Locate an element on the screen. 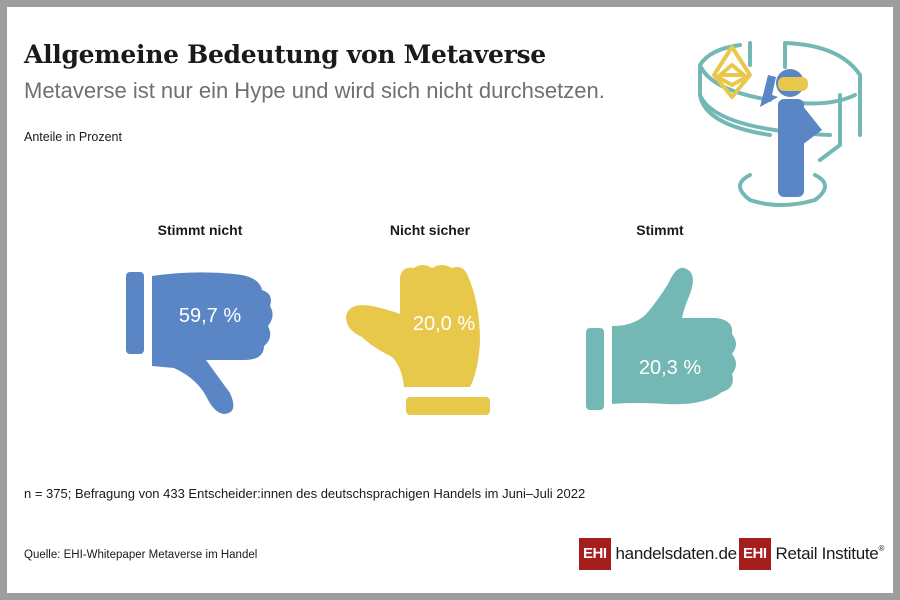 The width and height of the screenshot is (900, 600). value-label: 59,7 % is located at coordinates (210, 316).